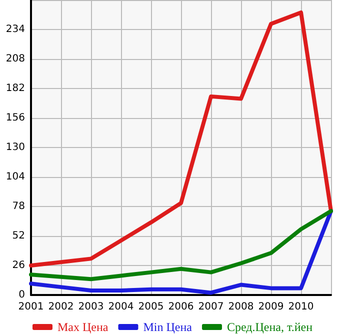 The height and width of the screenshot is (335, 345). What do you see at coordinates (18, 236) in the screenshot?
I see `y-tick-label: 52` at bounding box center [18, 236].